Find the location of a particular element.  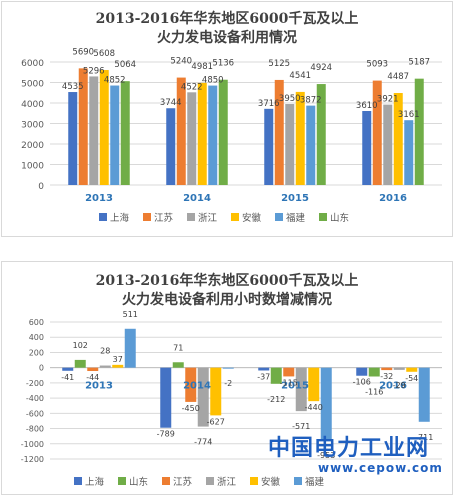

data-label: -571 is located at coordinates (301, 426).